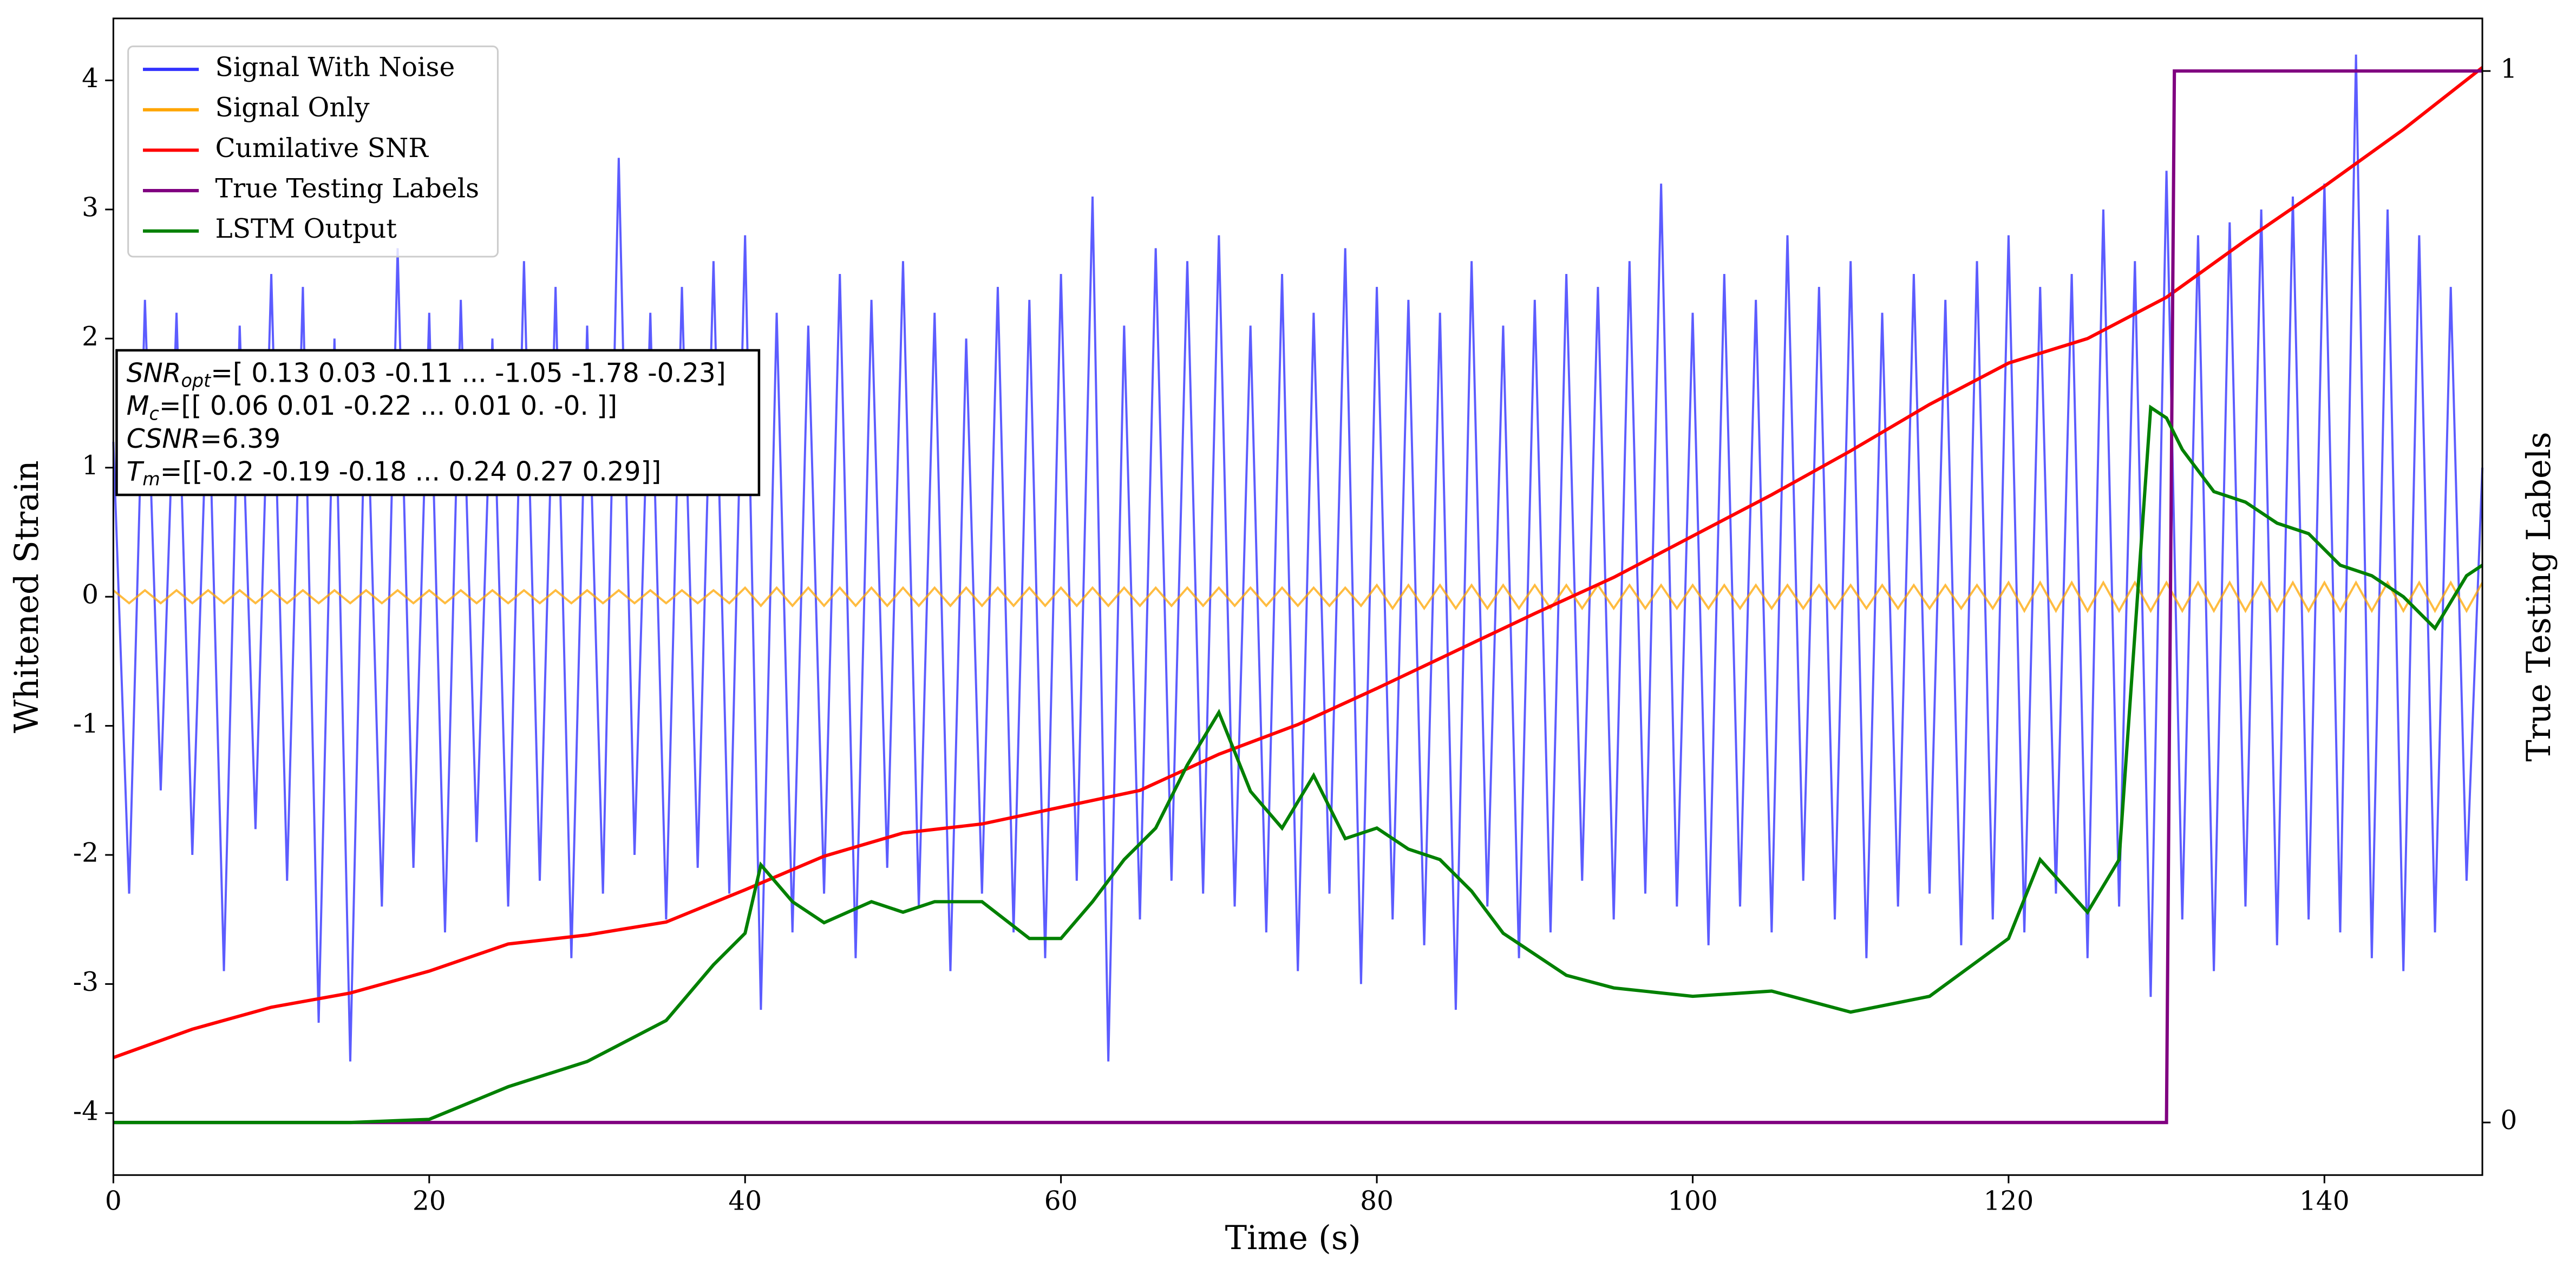  What do you see at coordinates (138, 406) in the screenshot?
I see `annotation-symbol: M` at bounding box center [138, 406].